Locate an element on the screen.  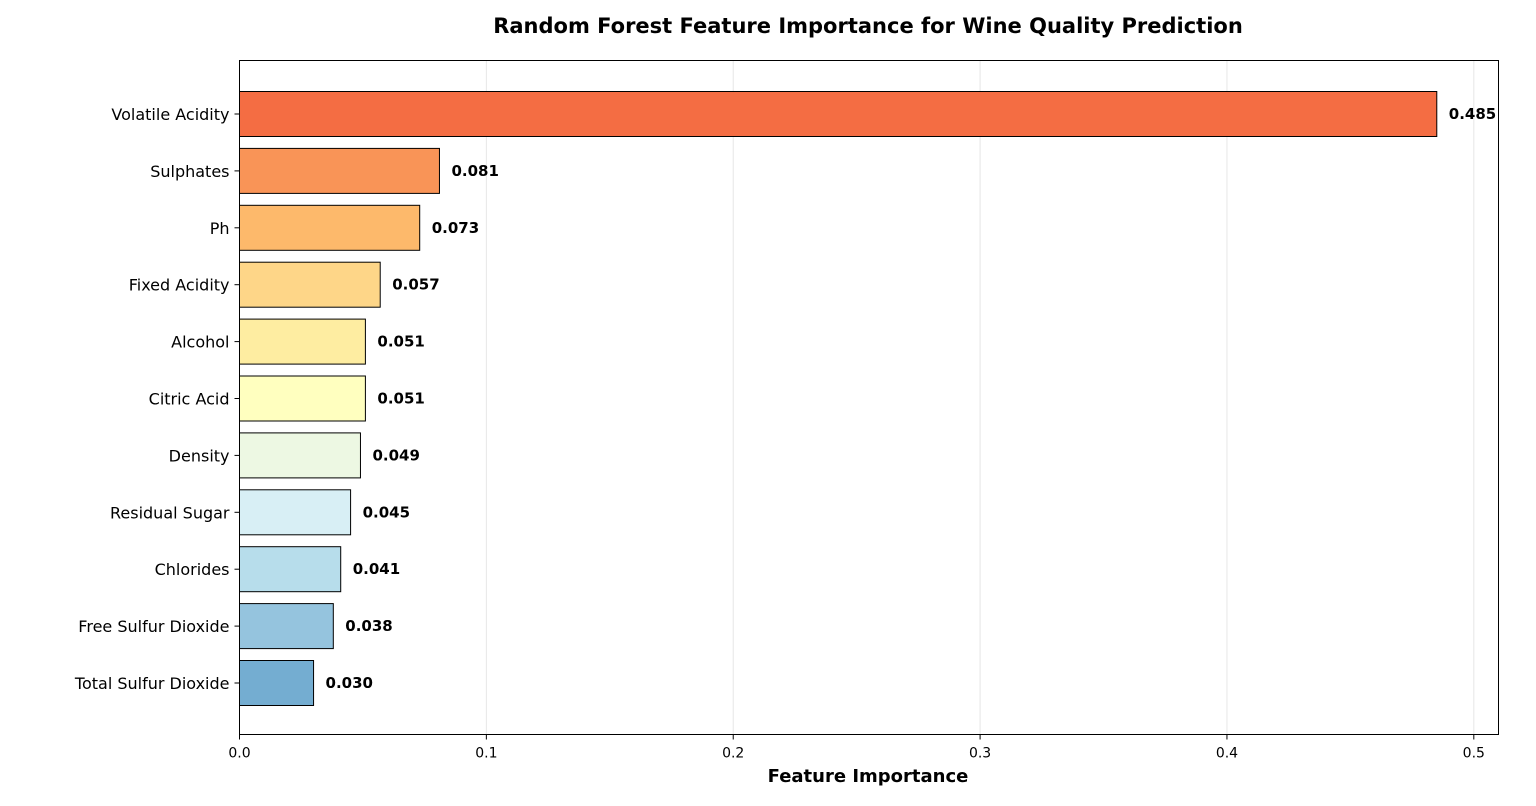
y-tick-label: Residual Sugar is located at coordinates (170, 512).